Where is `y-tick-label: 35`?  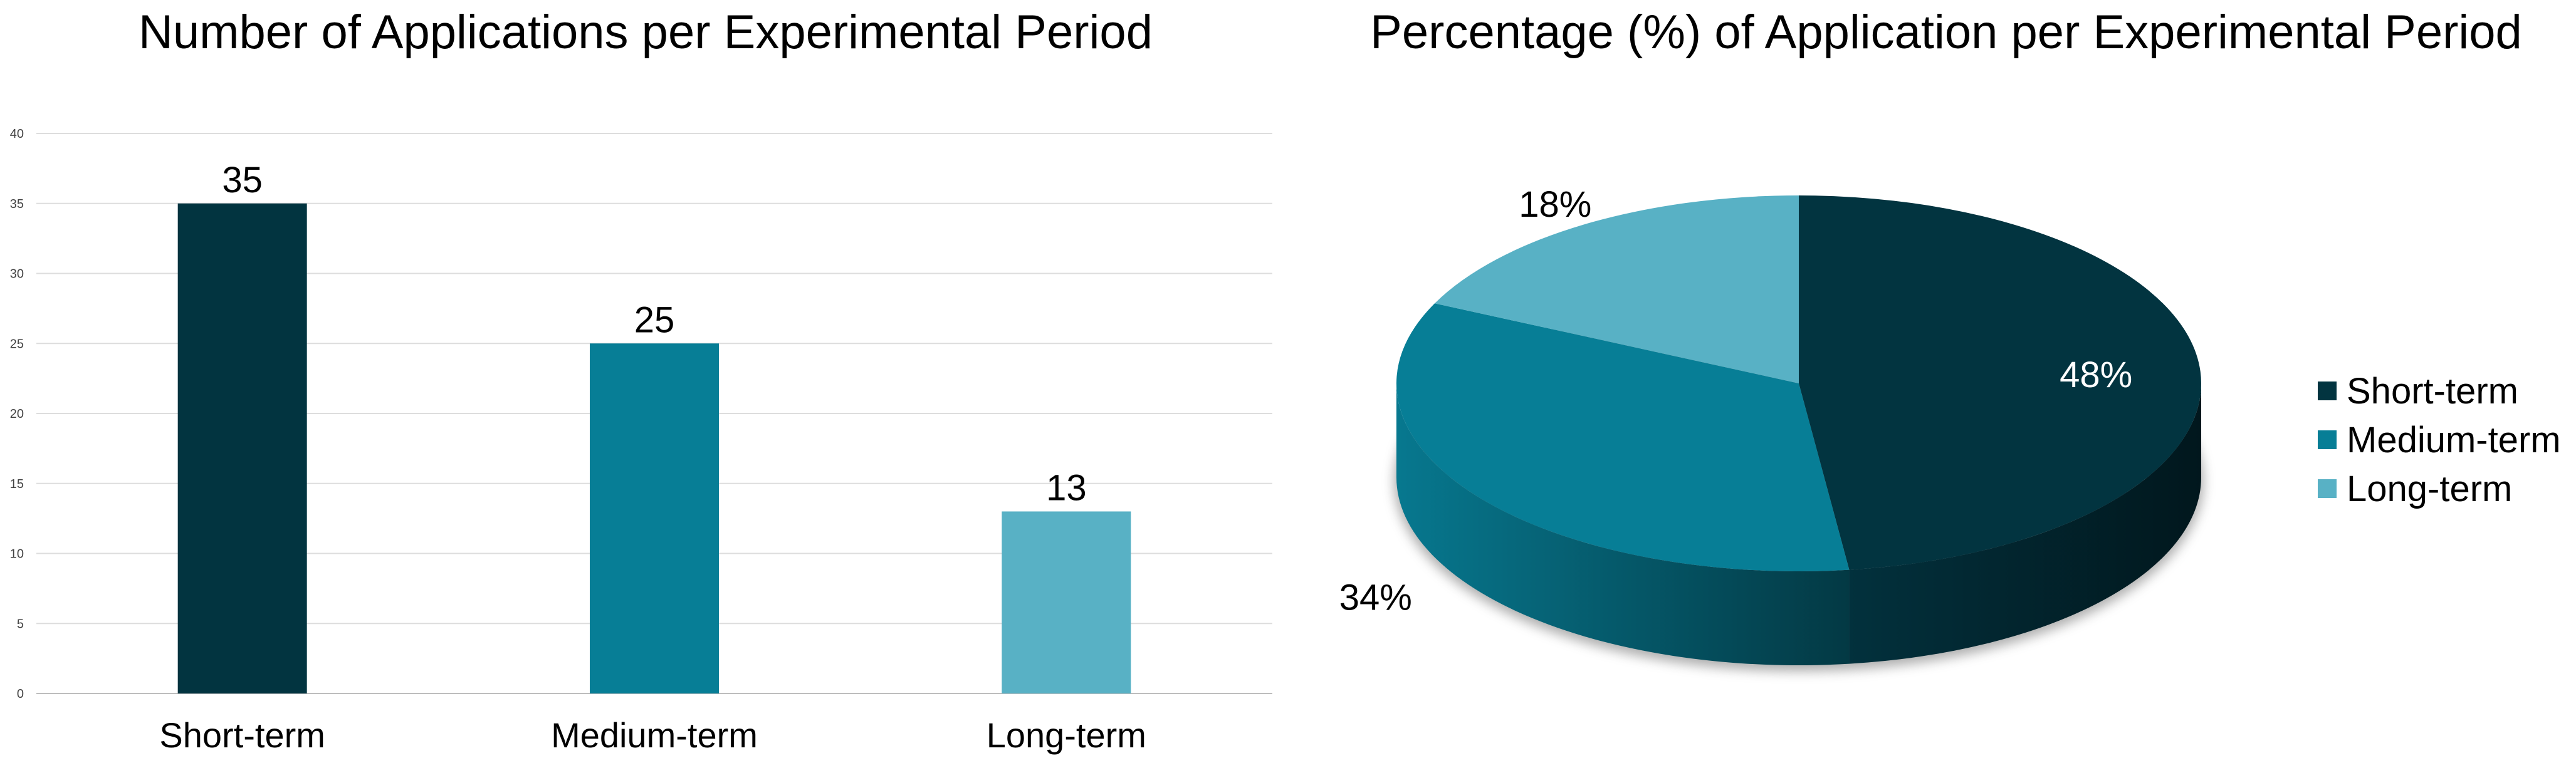 y-tick-label: 35 is located at coordinates (17, 204).